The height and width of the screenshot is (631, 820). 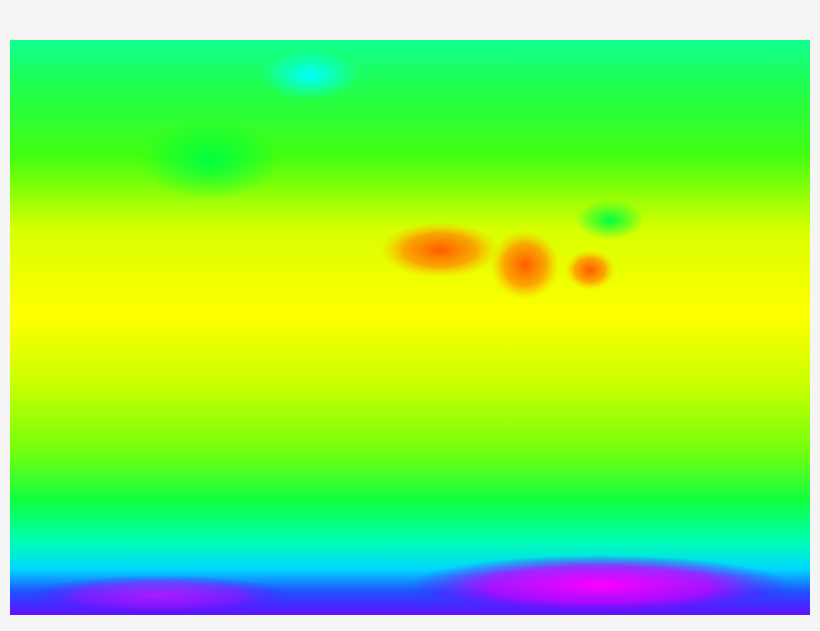 I want to click on east-antarctica-region, so click(x=600, y=585).